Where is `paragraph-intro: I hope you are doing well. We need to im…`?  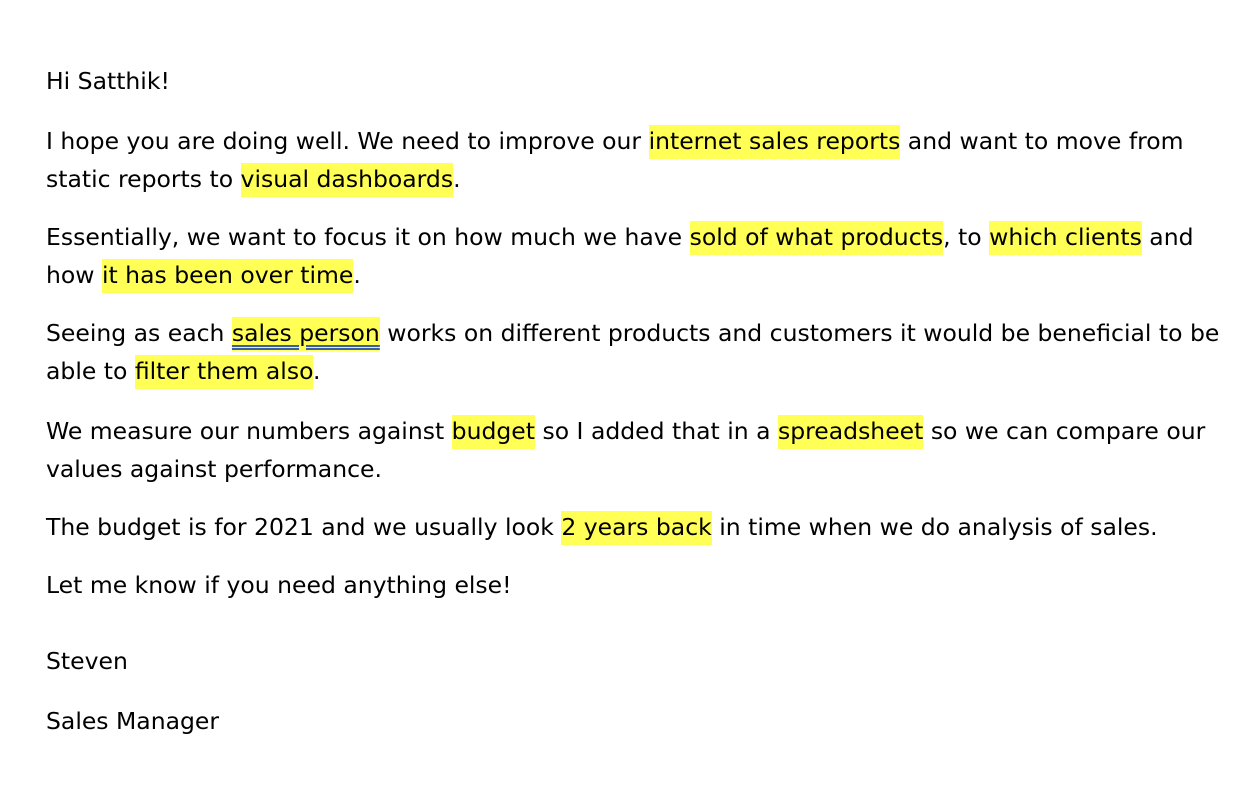 paragraph-intro: I hope you are doing well. We need to im… is located at coordinates (615, 160).